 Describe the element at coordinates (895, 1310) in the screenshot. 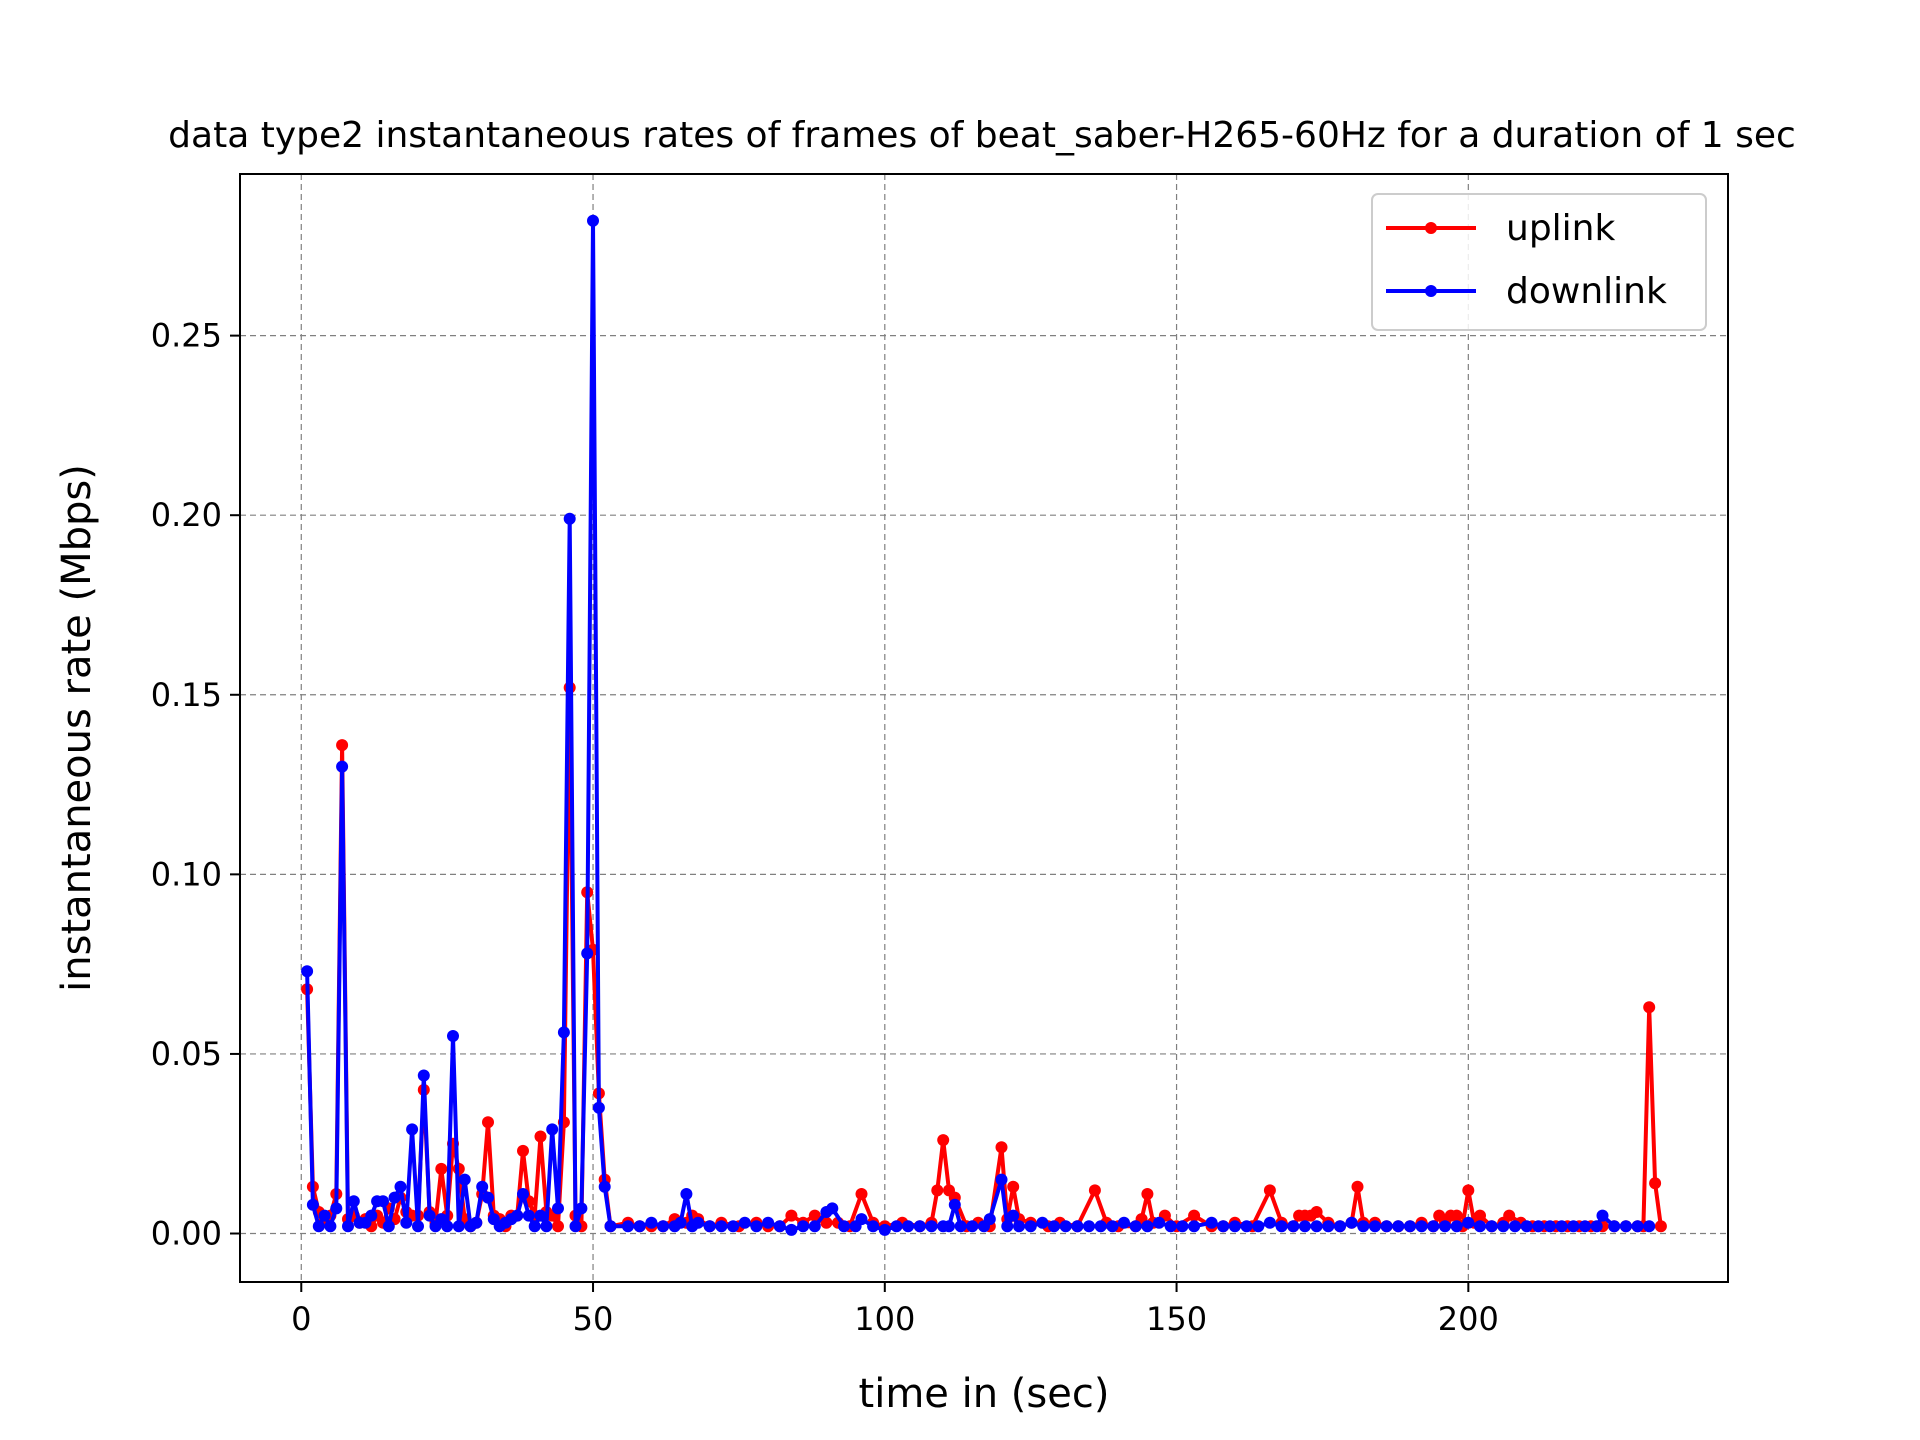

I see `x-axis: 0 50 100 150 200` at that location.